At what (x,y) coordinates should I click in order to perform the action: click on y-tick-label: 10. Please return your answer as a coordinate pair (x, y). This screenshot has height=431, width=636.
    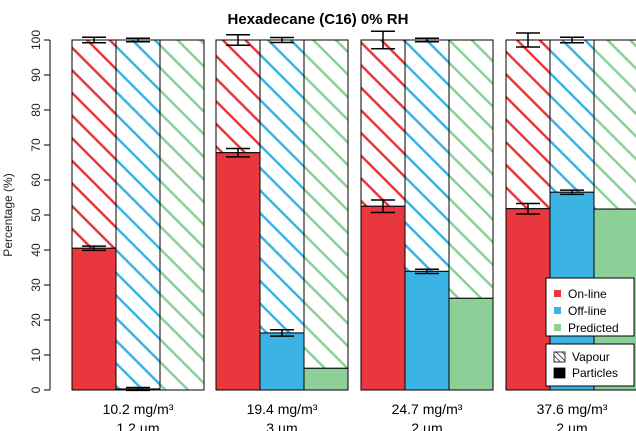
    Looking at the image, I should click on (36, 355).